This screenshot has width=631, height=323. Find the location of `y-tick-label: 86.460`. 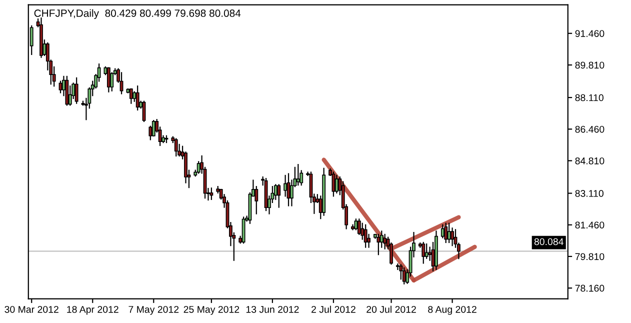

y-tick-label: 86.460 is located at coordinates (589, 129).